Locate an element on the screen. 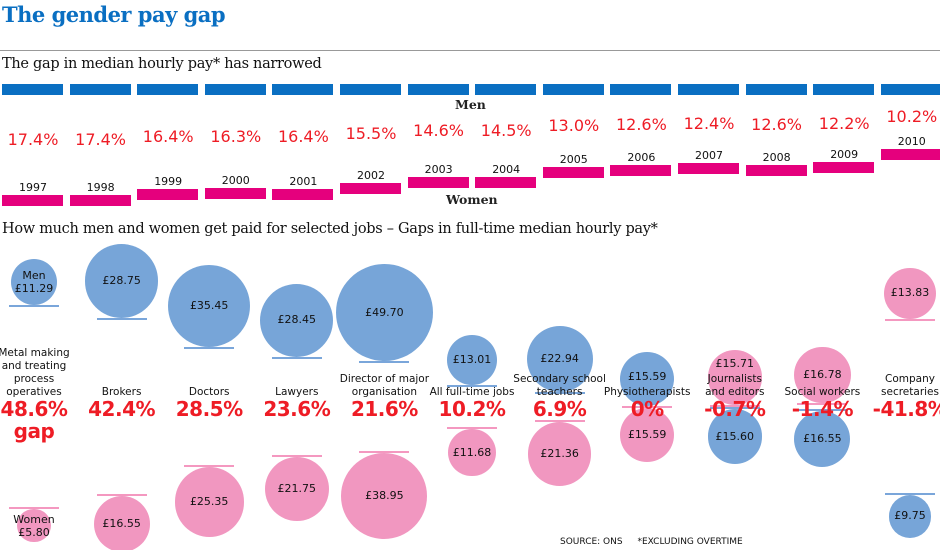 The height and width of the screenshot is (550, 940). job-name: Doctors is located at coordinates (209, 392).